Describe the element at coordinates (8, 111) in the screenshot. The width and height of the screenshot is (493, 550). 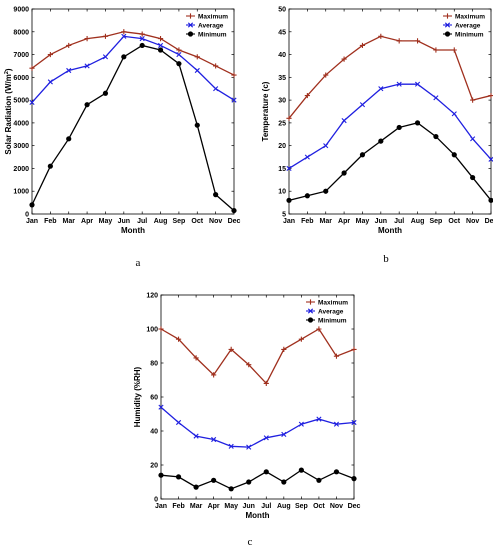
I see `y-axis-label: Solar Radiation (W/m2)` at that location.